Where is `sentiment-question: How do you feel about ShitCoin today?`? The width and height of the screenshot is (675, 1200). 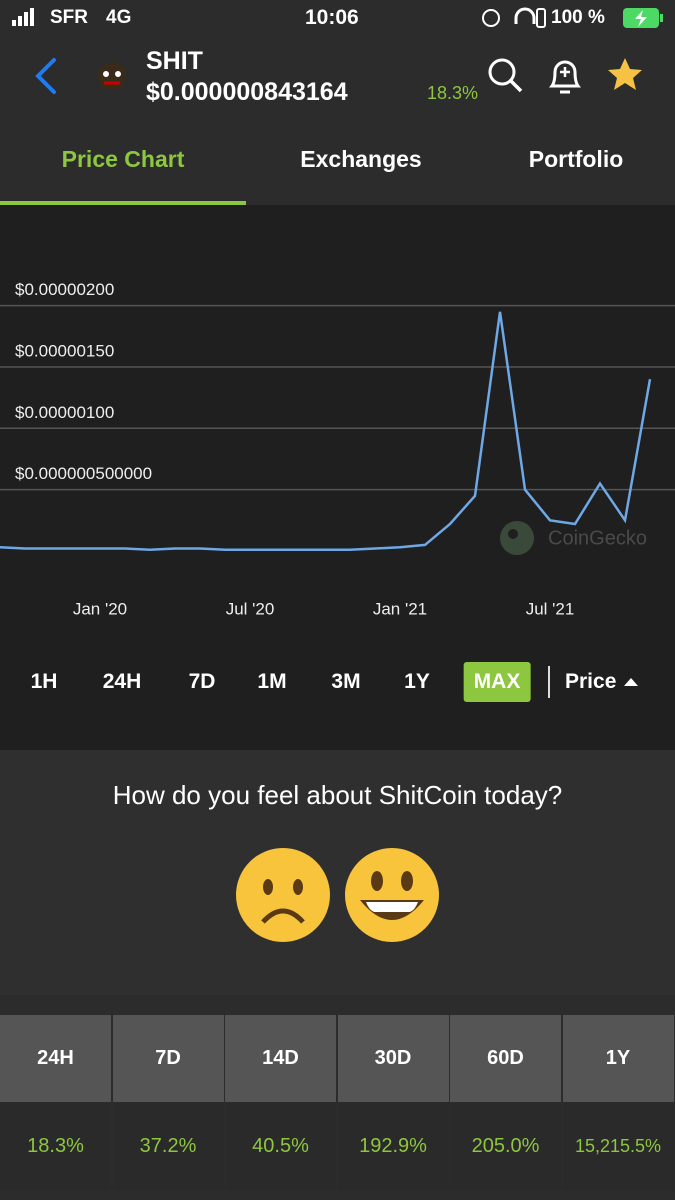
sentiment-question: How do you feel about ShitCoin today? is located at coordinates (337, 795).